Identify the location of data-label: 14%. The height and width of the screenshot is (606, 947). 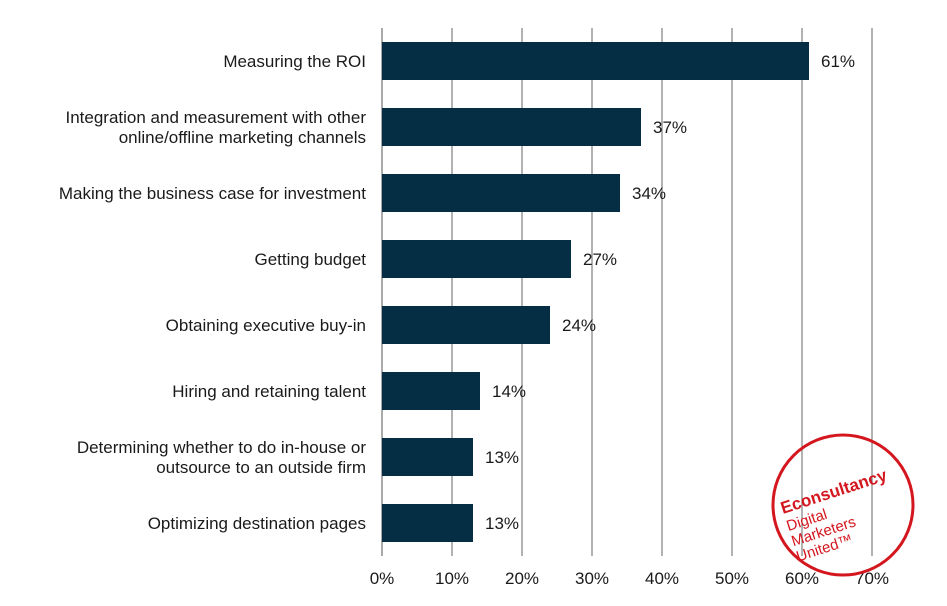
(509, 391).